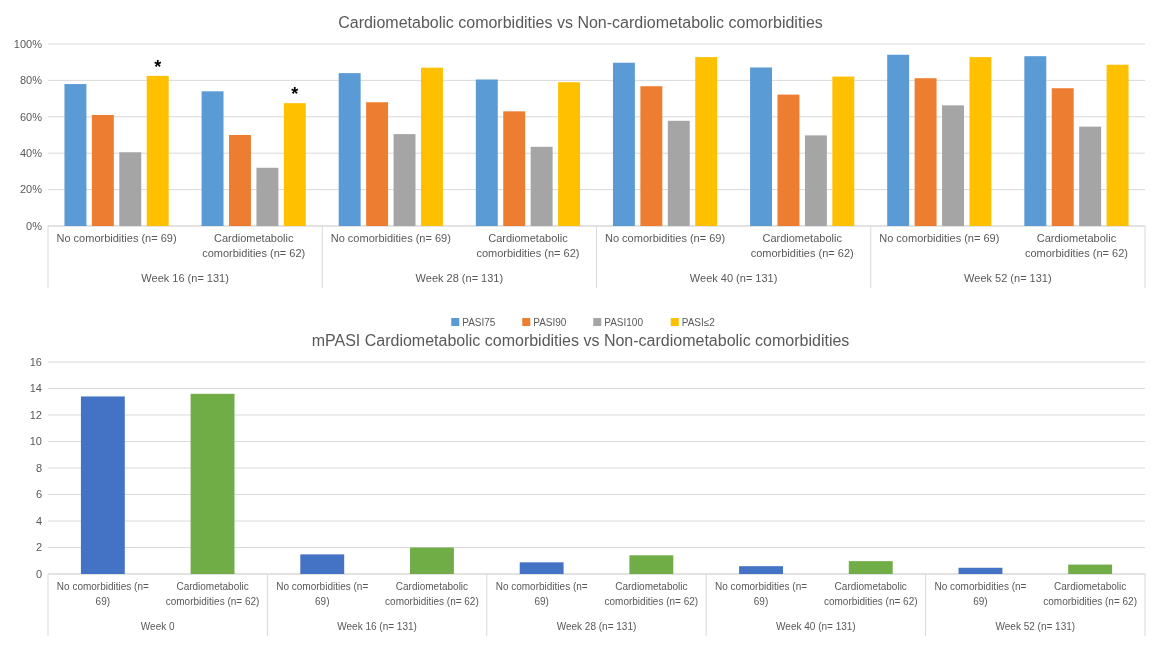 This screenshot has width=1161, height=655. What do you see at coordinates (38, 520) in the screenshot?
I see `y-tick-label: 4` at bounding box center [38, 520].